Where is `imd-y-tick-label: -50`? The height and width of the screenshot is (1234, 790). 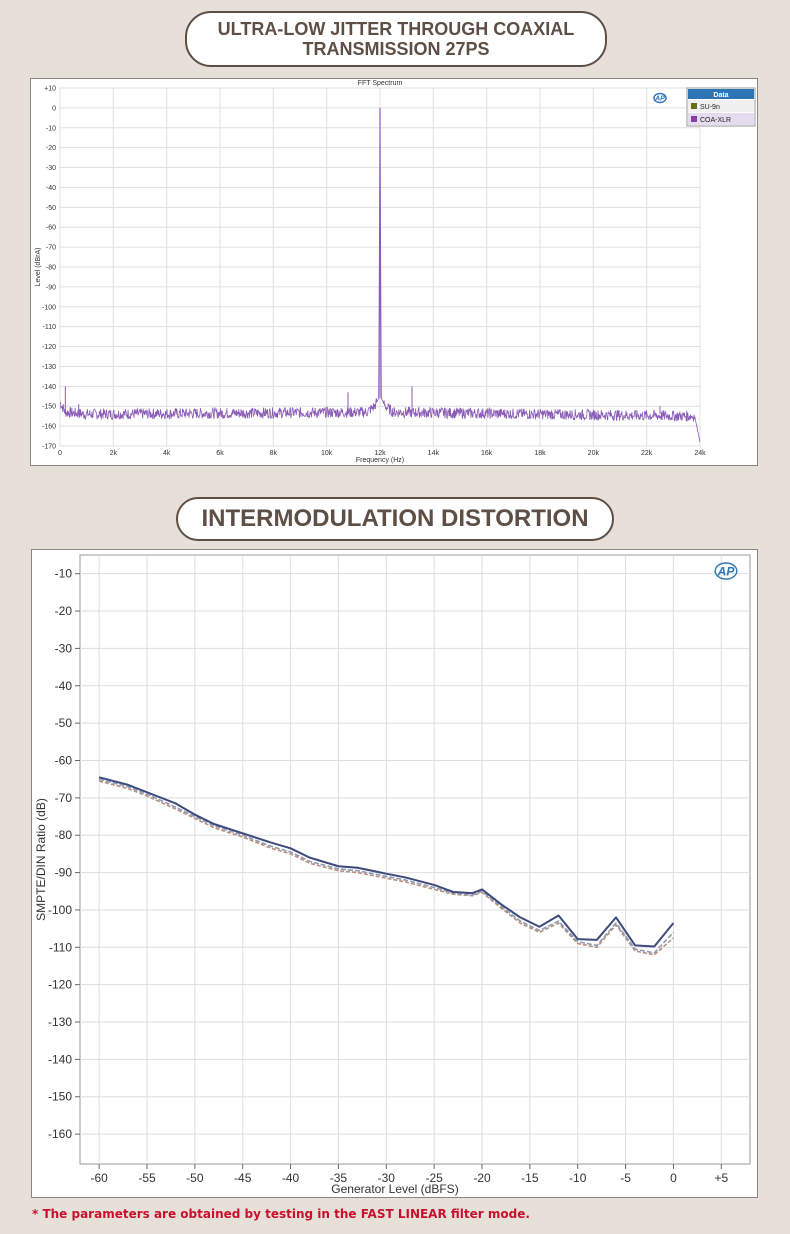
imd-y-tick-label: -50 is located at coordinates (64, 723).